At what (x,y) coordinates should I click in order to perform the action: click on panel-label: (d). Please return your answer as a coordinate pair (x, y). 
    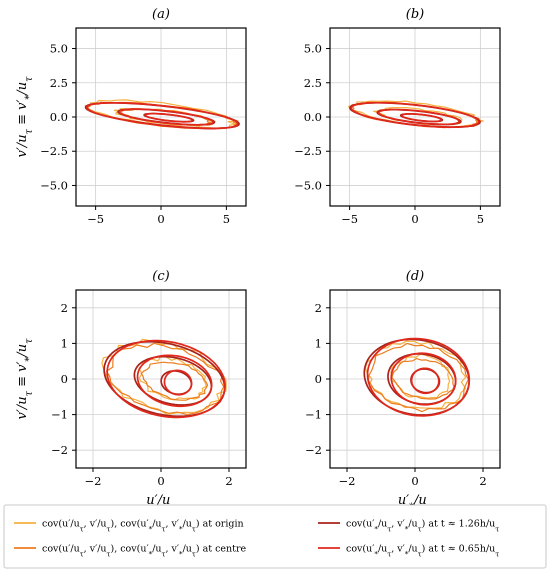
    Looking at the image, I should click on (415, 276).